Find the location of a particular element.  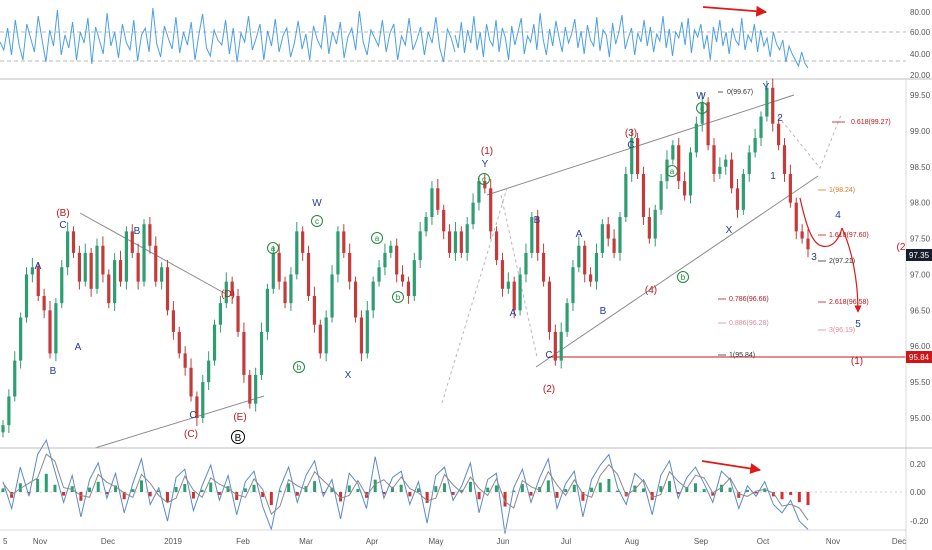

wave-label-0: (B) is located at coordinates (62, 213).